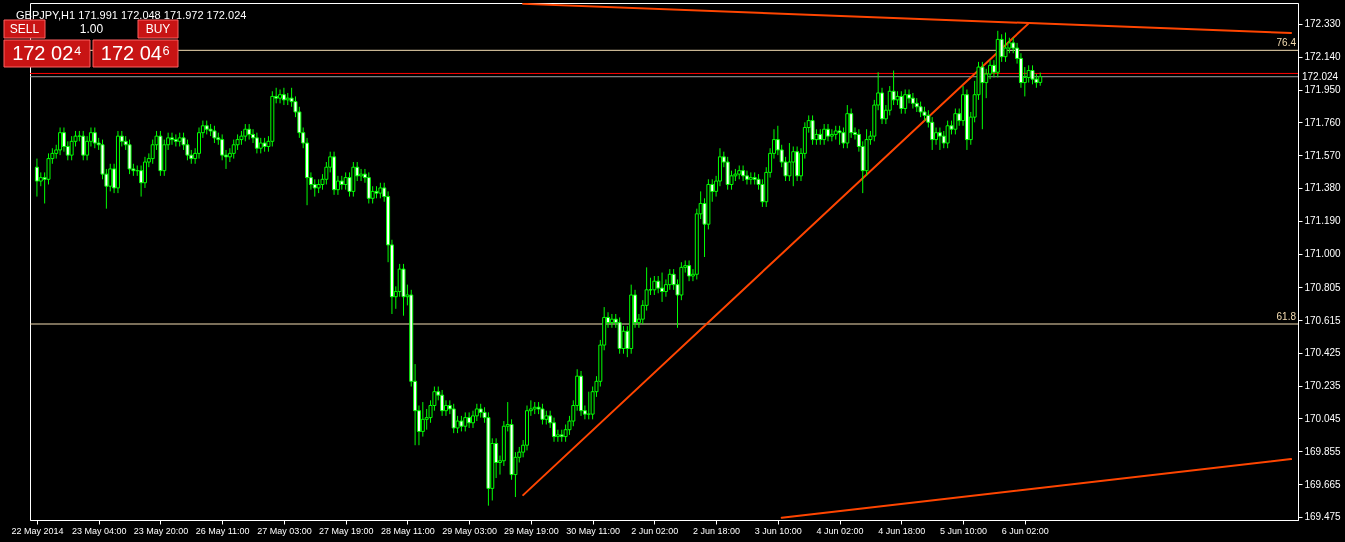 This screenshot has width=1345, height=542. Describe the element at coordinates (1323, 386) in the screenshot. I see `y-tick-label: 170.235` at that location.